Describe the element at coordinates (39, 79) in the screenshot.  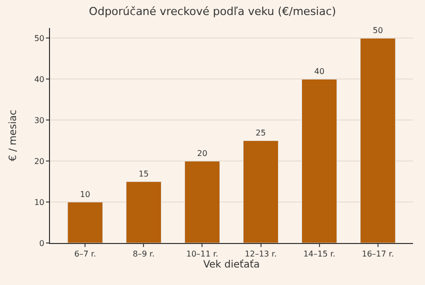
I see `y-tick-label: 40` at that location.